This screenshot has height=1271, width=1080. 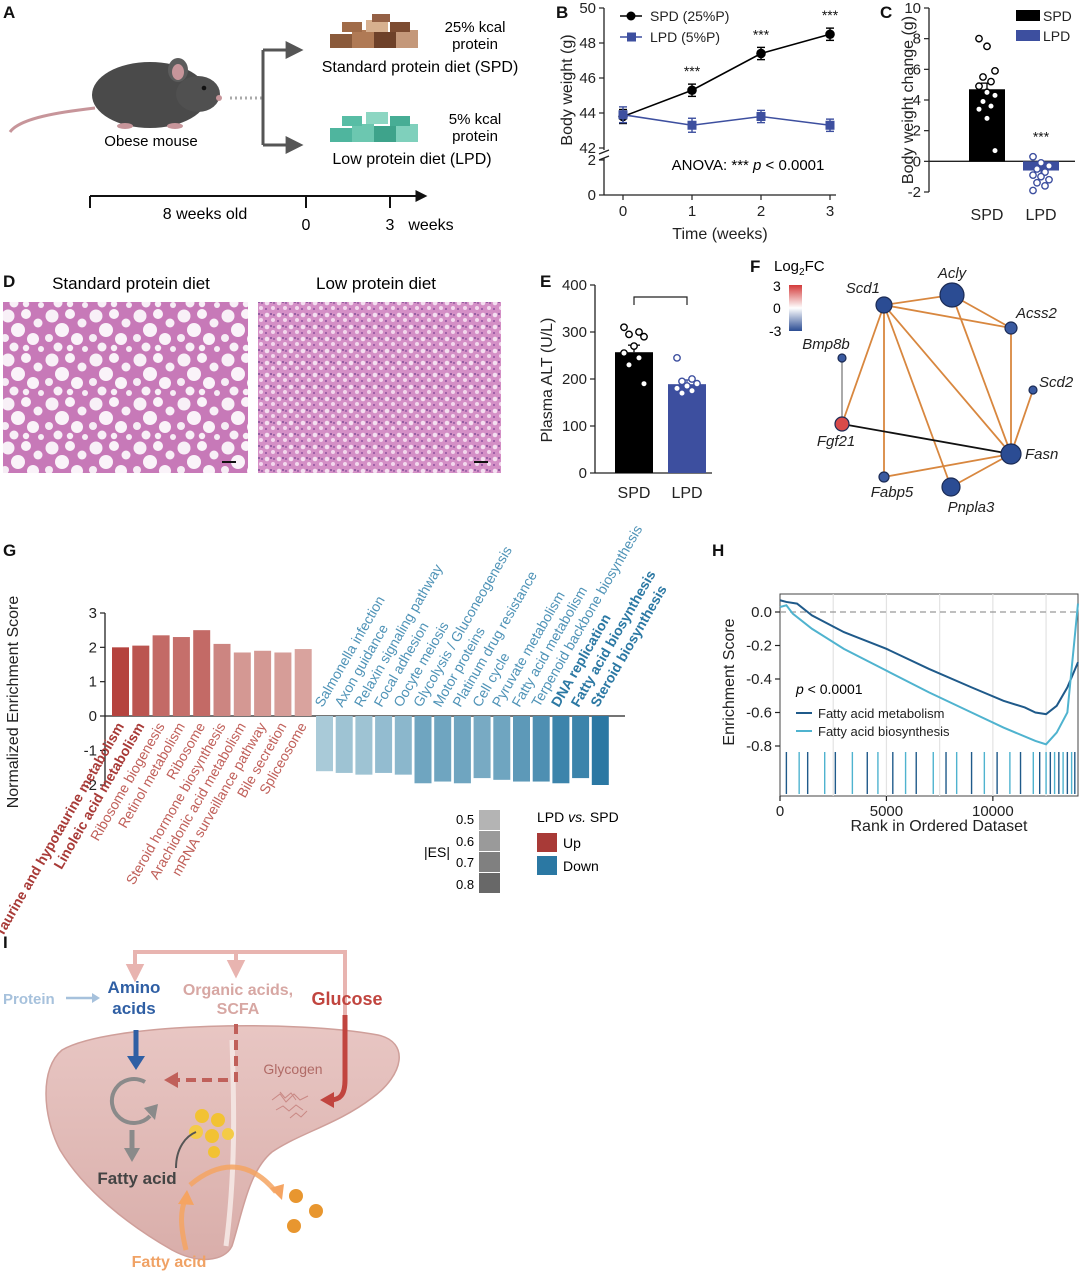 What do you see at coordinates (169, 1262) in the screenshot?
I see `fatty-acid-in-label: Fatty acid` at bounding box center [169, 1262].